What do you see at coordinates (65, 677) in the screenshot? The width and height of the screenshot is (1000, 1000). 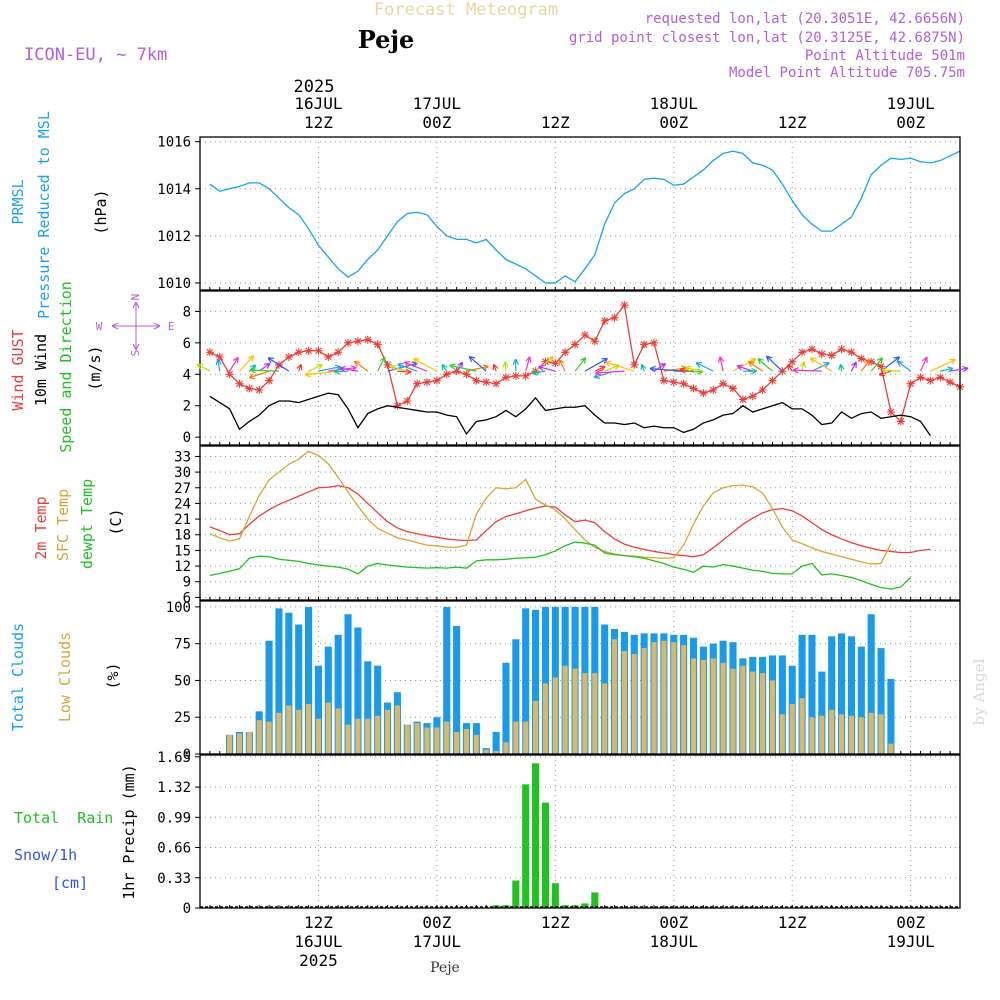 I see `low-clouds-label: Low Clouds` at bounding box center [65, 677].